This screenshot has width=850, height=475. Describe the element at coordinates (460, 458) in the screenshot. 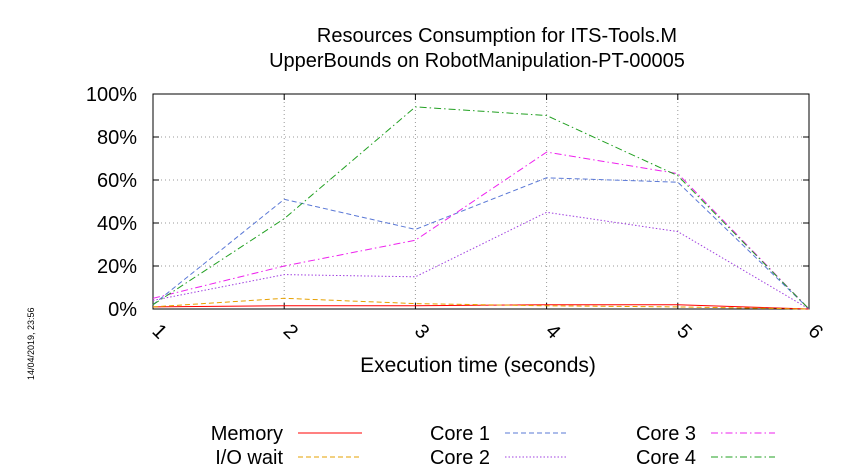

I see `legend-label-3: Core 2` at that location.